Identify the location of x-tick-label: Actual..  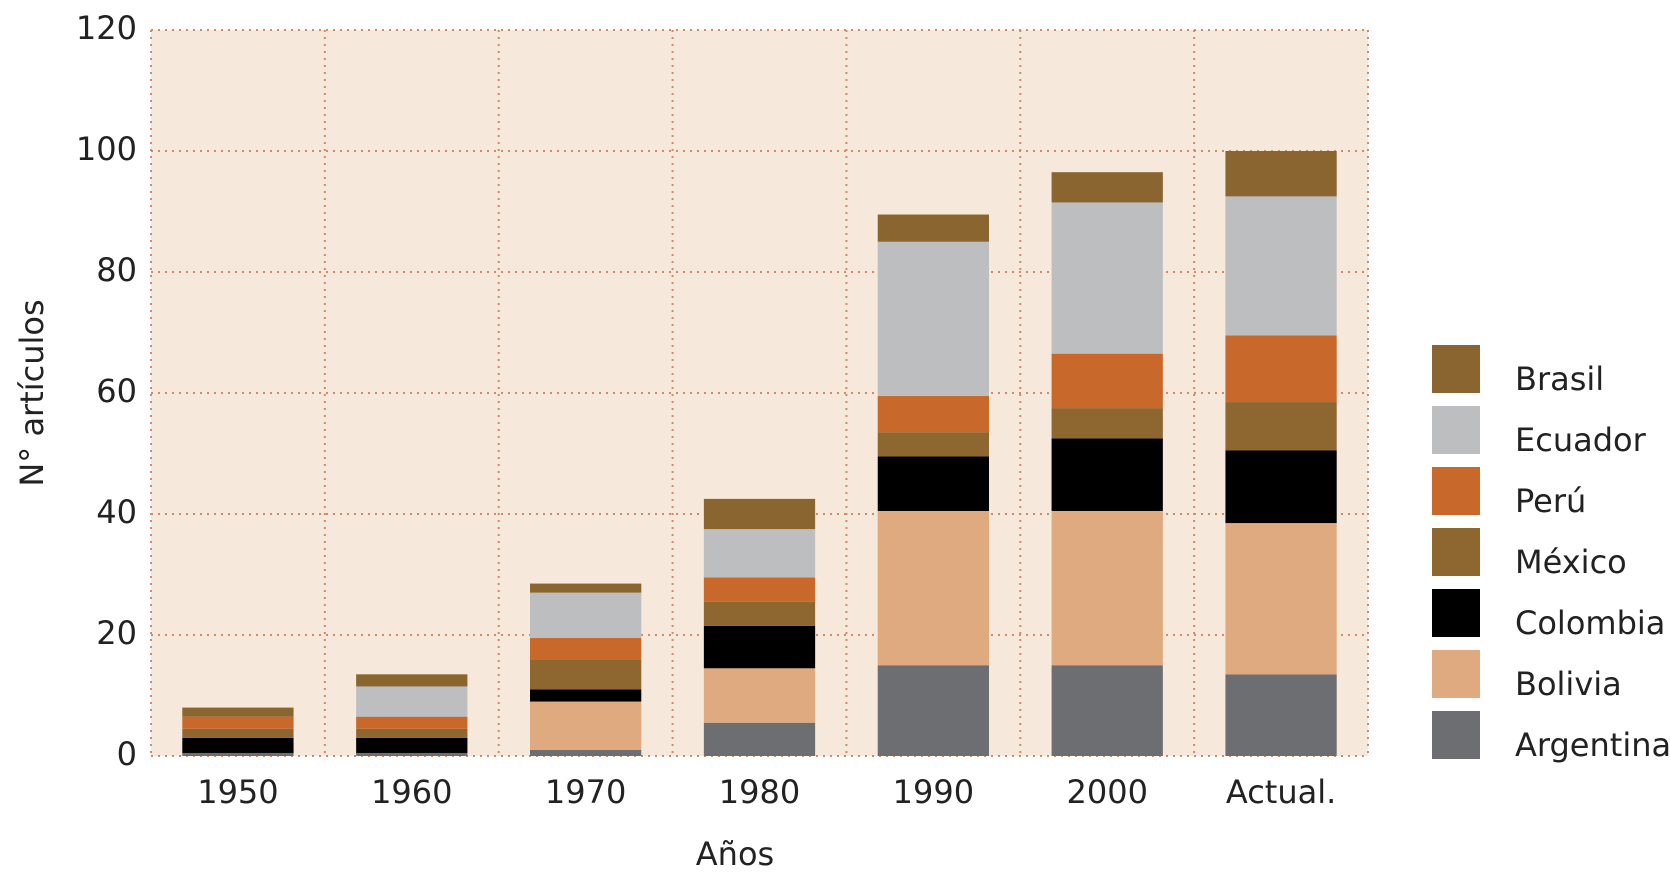
(1281, 792).